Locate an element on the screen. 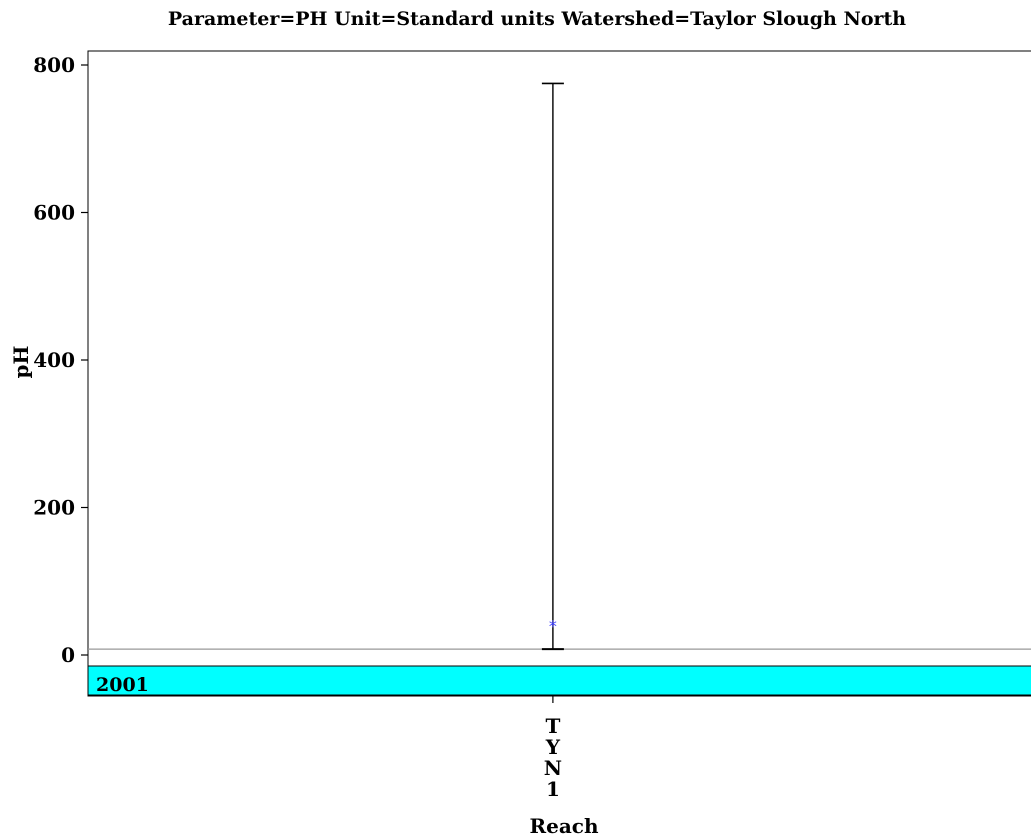 The width and height of the screenshot is (1031, 840). x-tick-label-char: N is located at coordinates (553, 768).